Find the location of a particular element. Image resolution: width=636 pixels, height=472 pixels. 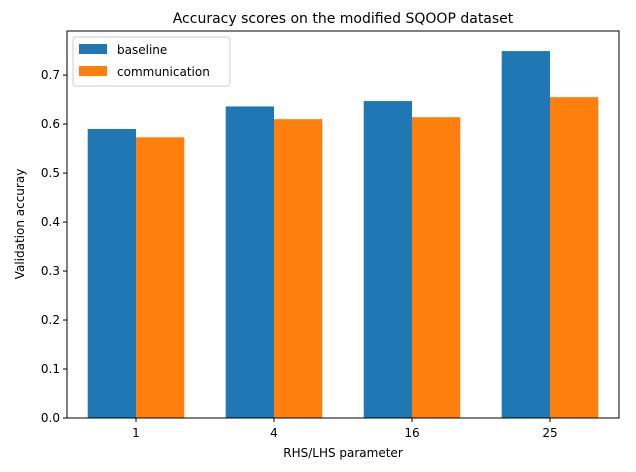

legend-swatch-baseline is located at coordinates (93, 49).